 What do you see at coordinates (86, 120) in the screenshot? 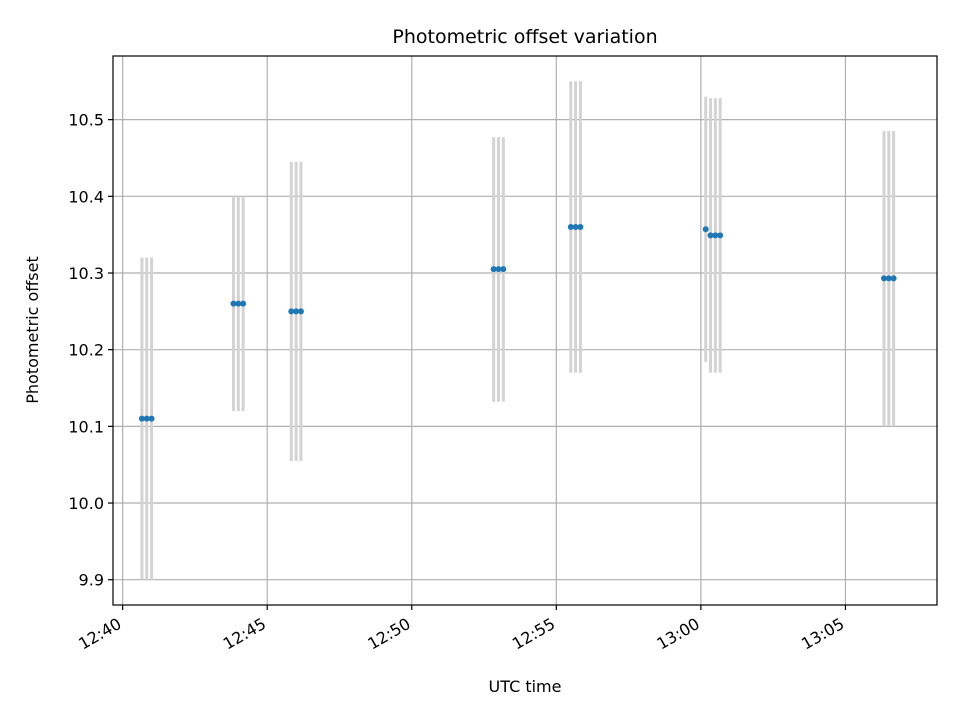
I see `y-tick-label: 10.5` at bounding box center [86, 120].